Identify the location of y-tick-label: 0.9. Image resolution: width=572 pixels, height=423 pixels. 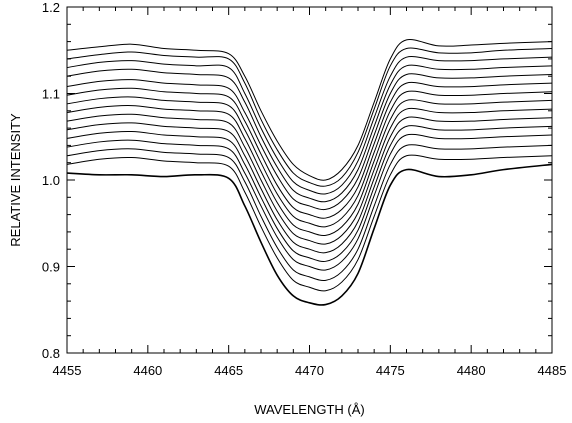
(51, 267).